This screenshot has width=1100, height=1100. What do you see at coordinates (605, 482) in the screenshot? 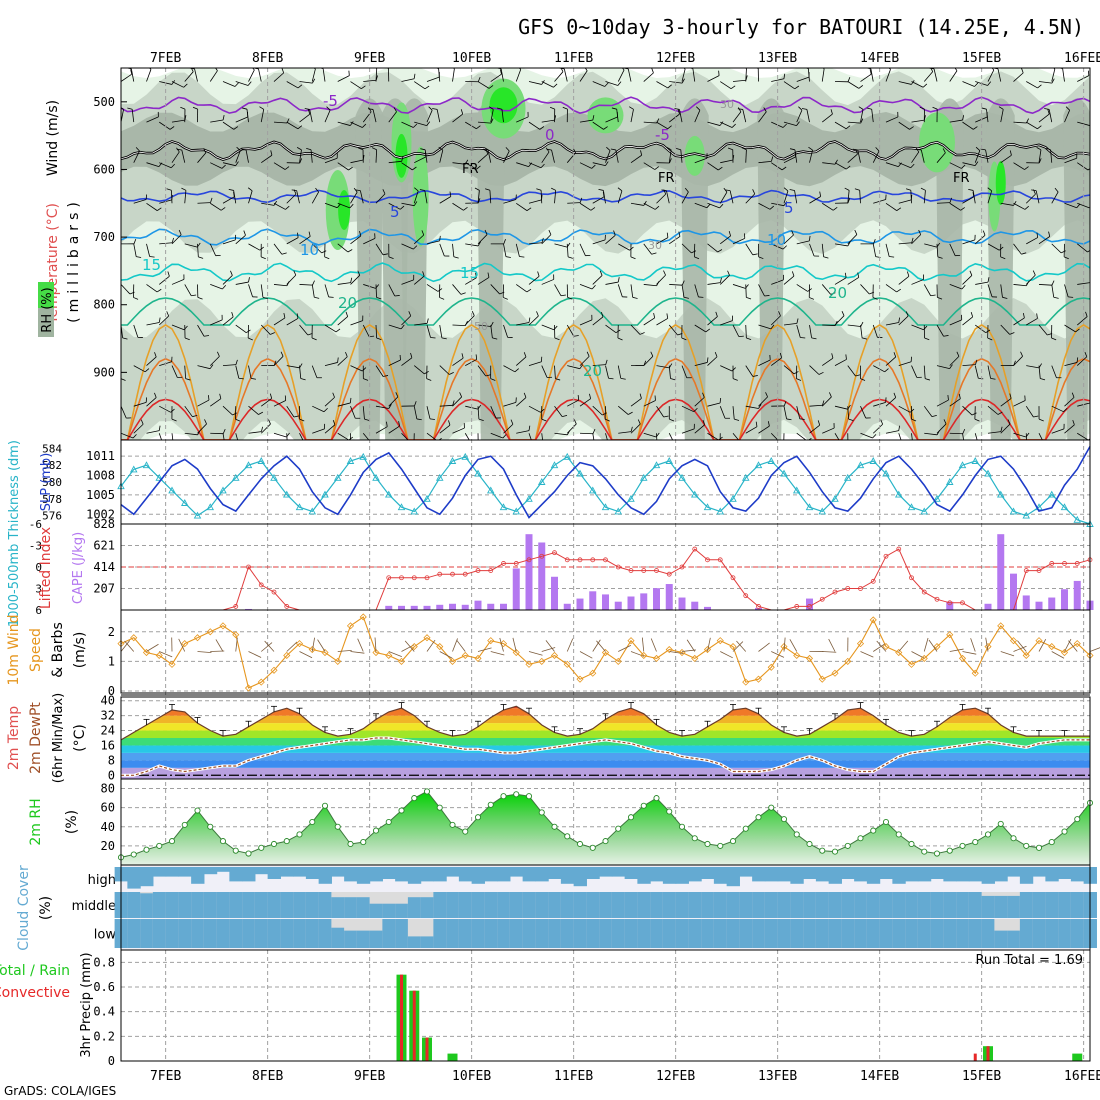
I see `panel-frame` at bounding box center [605, 482].